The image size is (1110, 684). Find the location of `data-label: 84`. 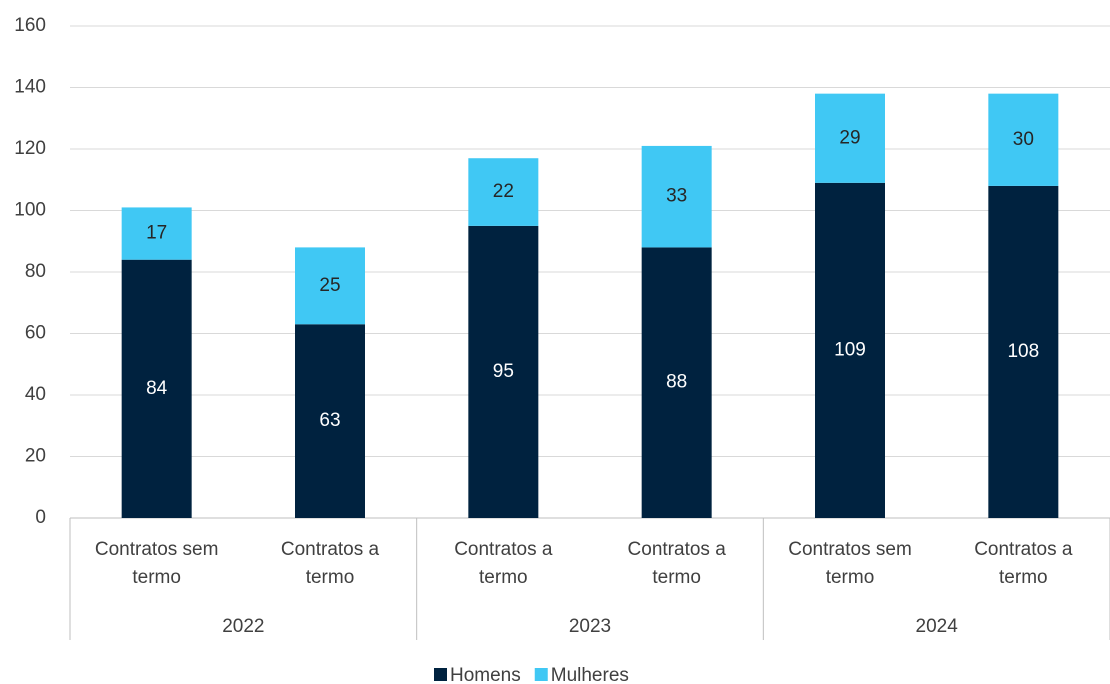

data-label: 84 is located at coordinates (157, 388).